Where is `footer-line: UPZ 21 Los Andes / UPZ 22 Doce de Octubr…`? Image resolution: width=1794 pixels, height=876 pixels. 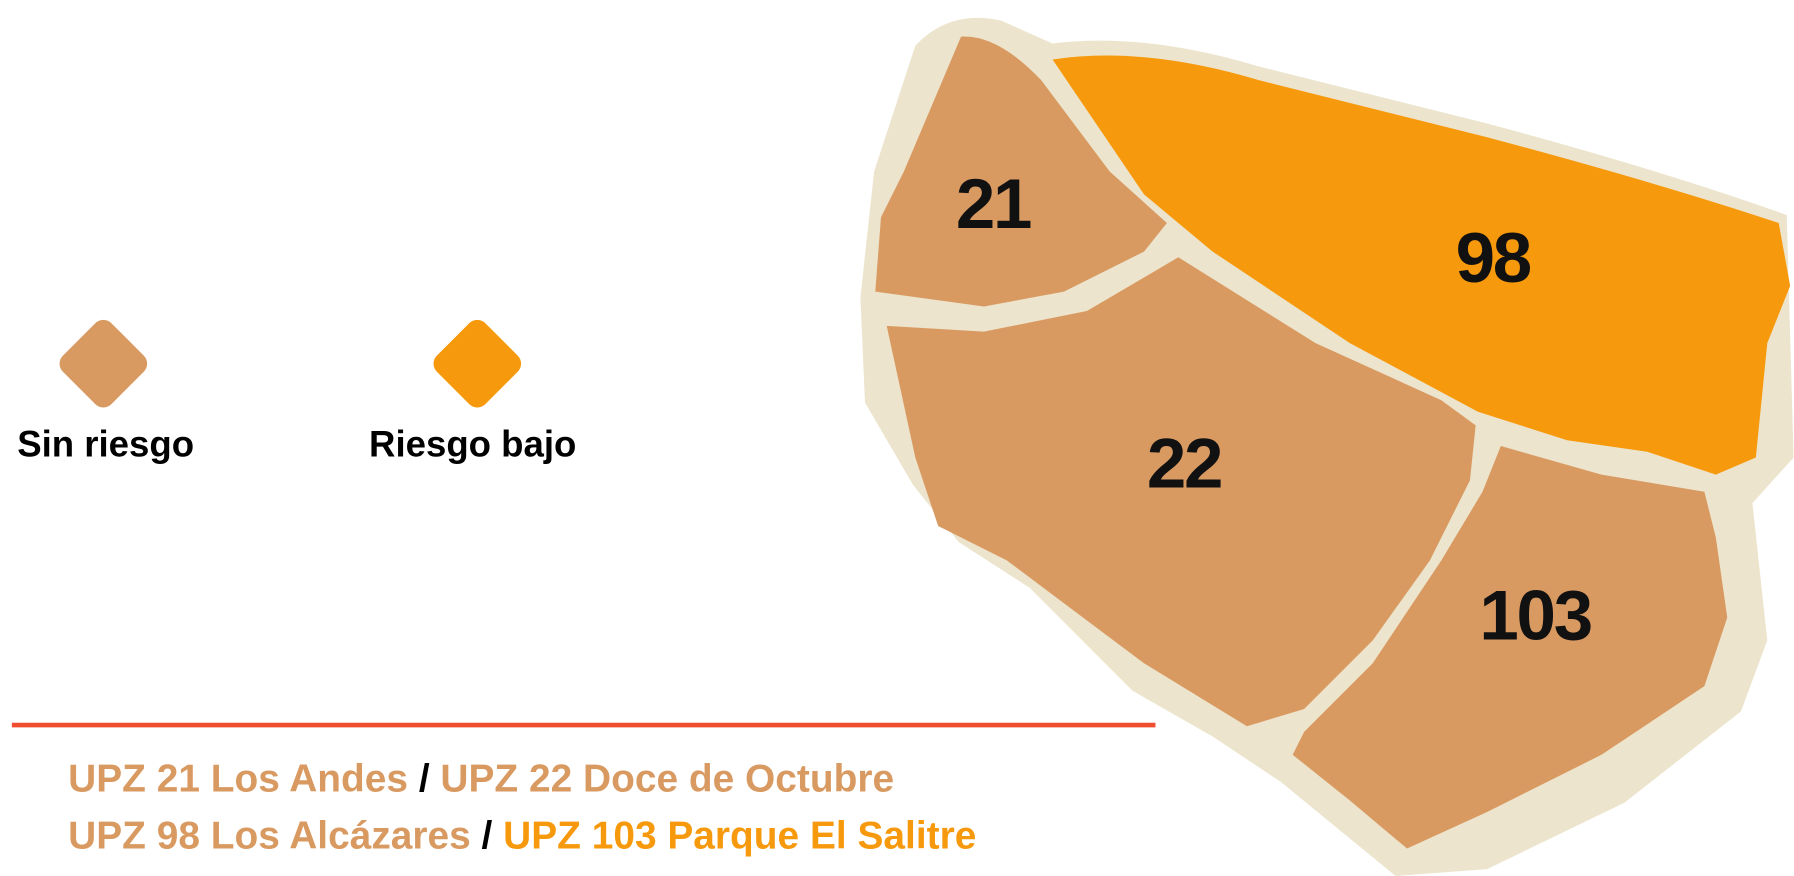 footer-line: UPZ 21 Los Andes / UPZ 22 Doce de Octubr… is located at coordinates (470, 778).